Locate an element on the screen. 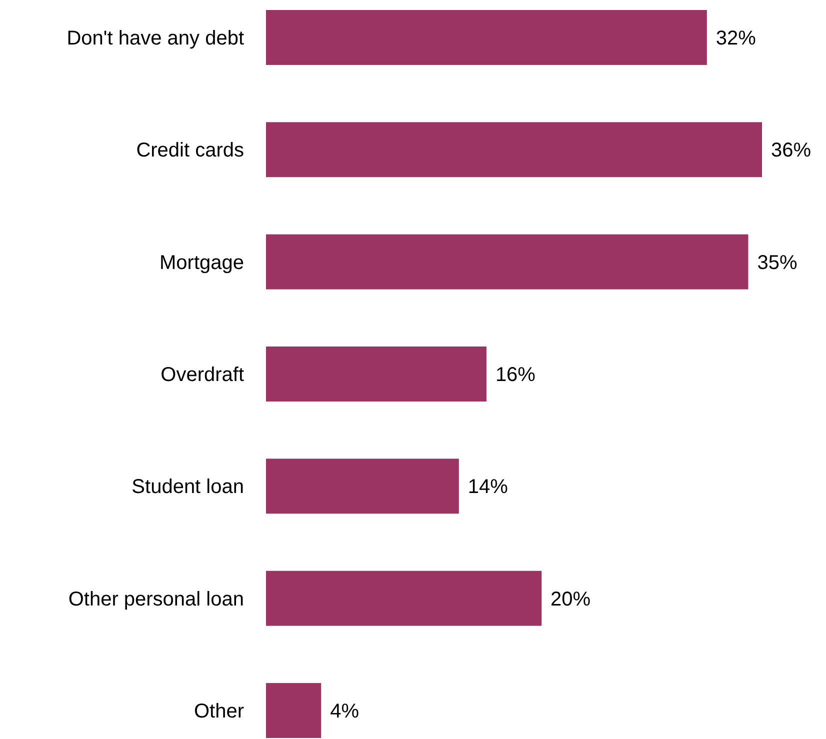  y-tick-label: Overdraft is located at coordinates (202, 375).